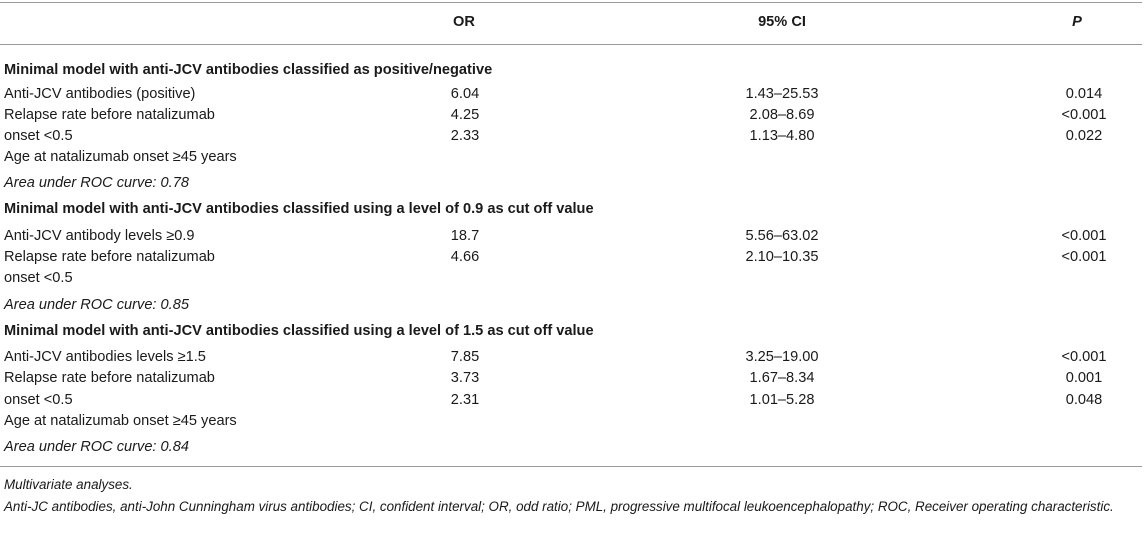 Image resolution: width=1144 pixels, height=536 pixels. What do you see at coordinates (782, 136) in the screenshot?
I see `row-ci: 1.13–4.80` at bounding box center [782, 136].